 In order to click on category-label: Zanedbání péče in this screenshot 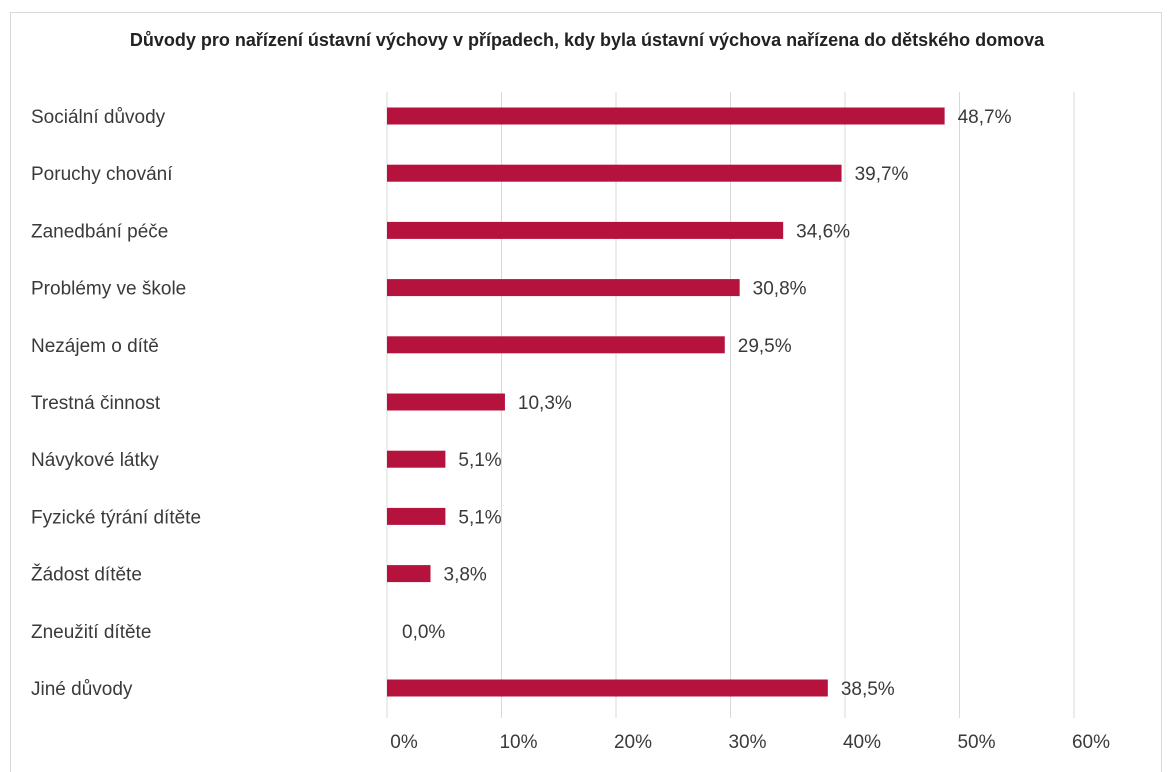, I will do `click(99, 231)`.